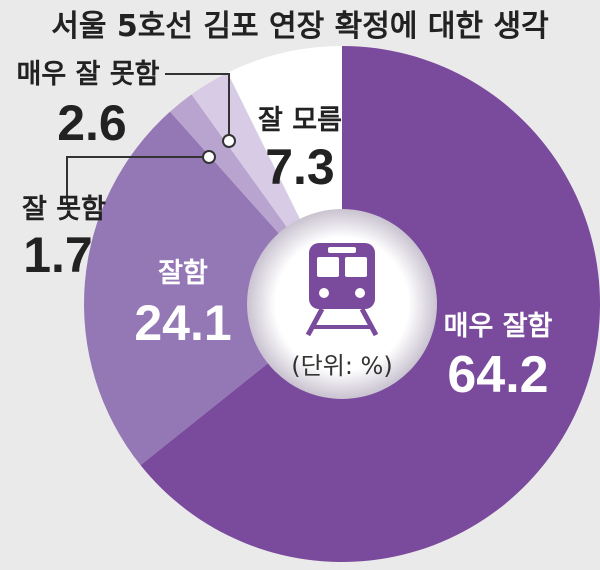 The height and width of the screenshot is (570, 600). Describe the element at coordinates (182, 323) in the screenshot. I see `slice-value-good: 24.1` at that location.